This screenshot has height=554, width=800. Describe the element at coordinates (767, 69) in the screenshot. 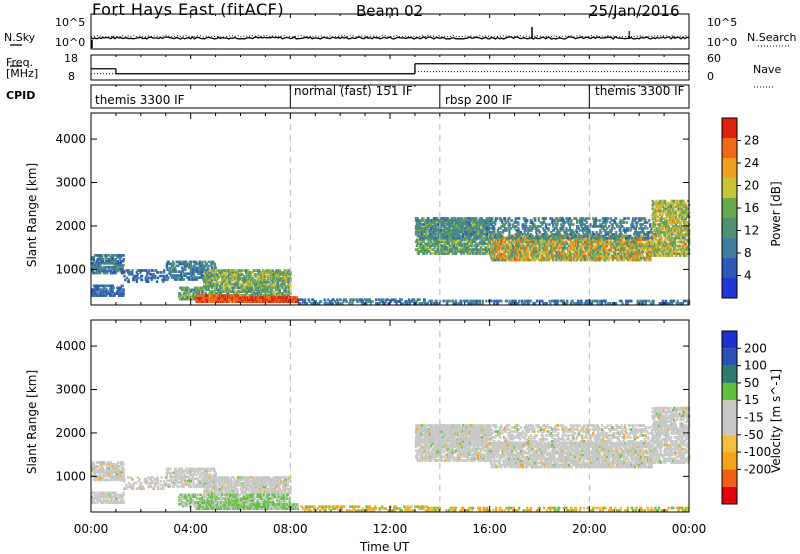

I see `nave-label: Nave` at that location.